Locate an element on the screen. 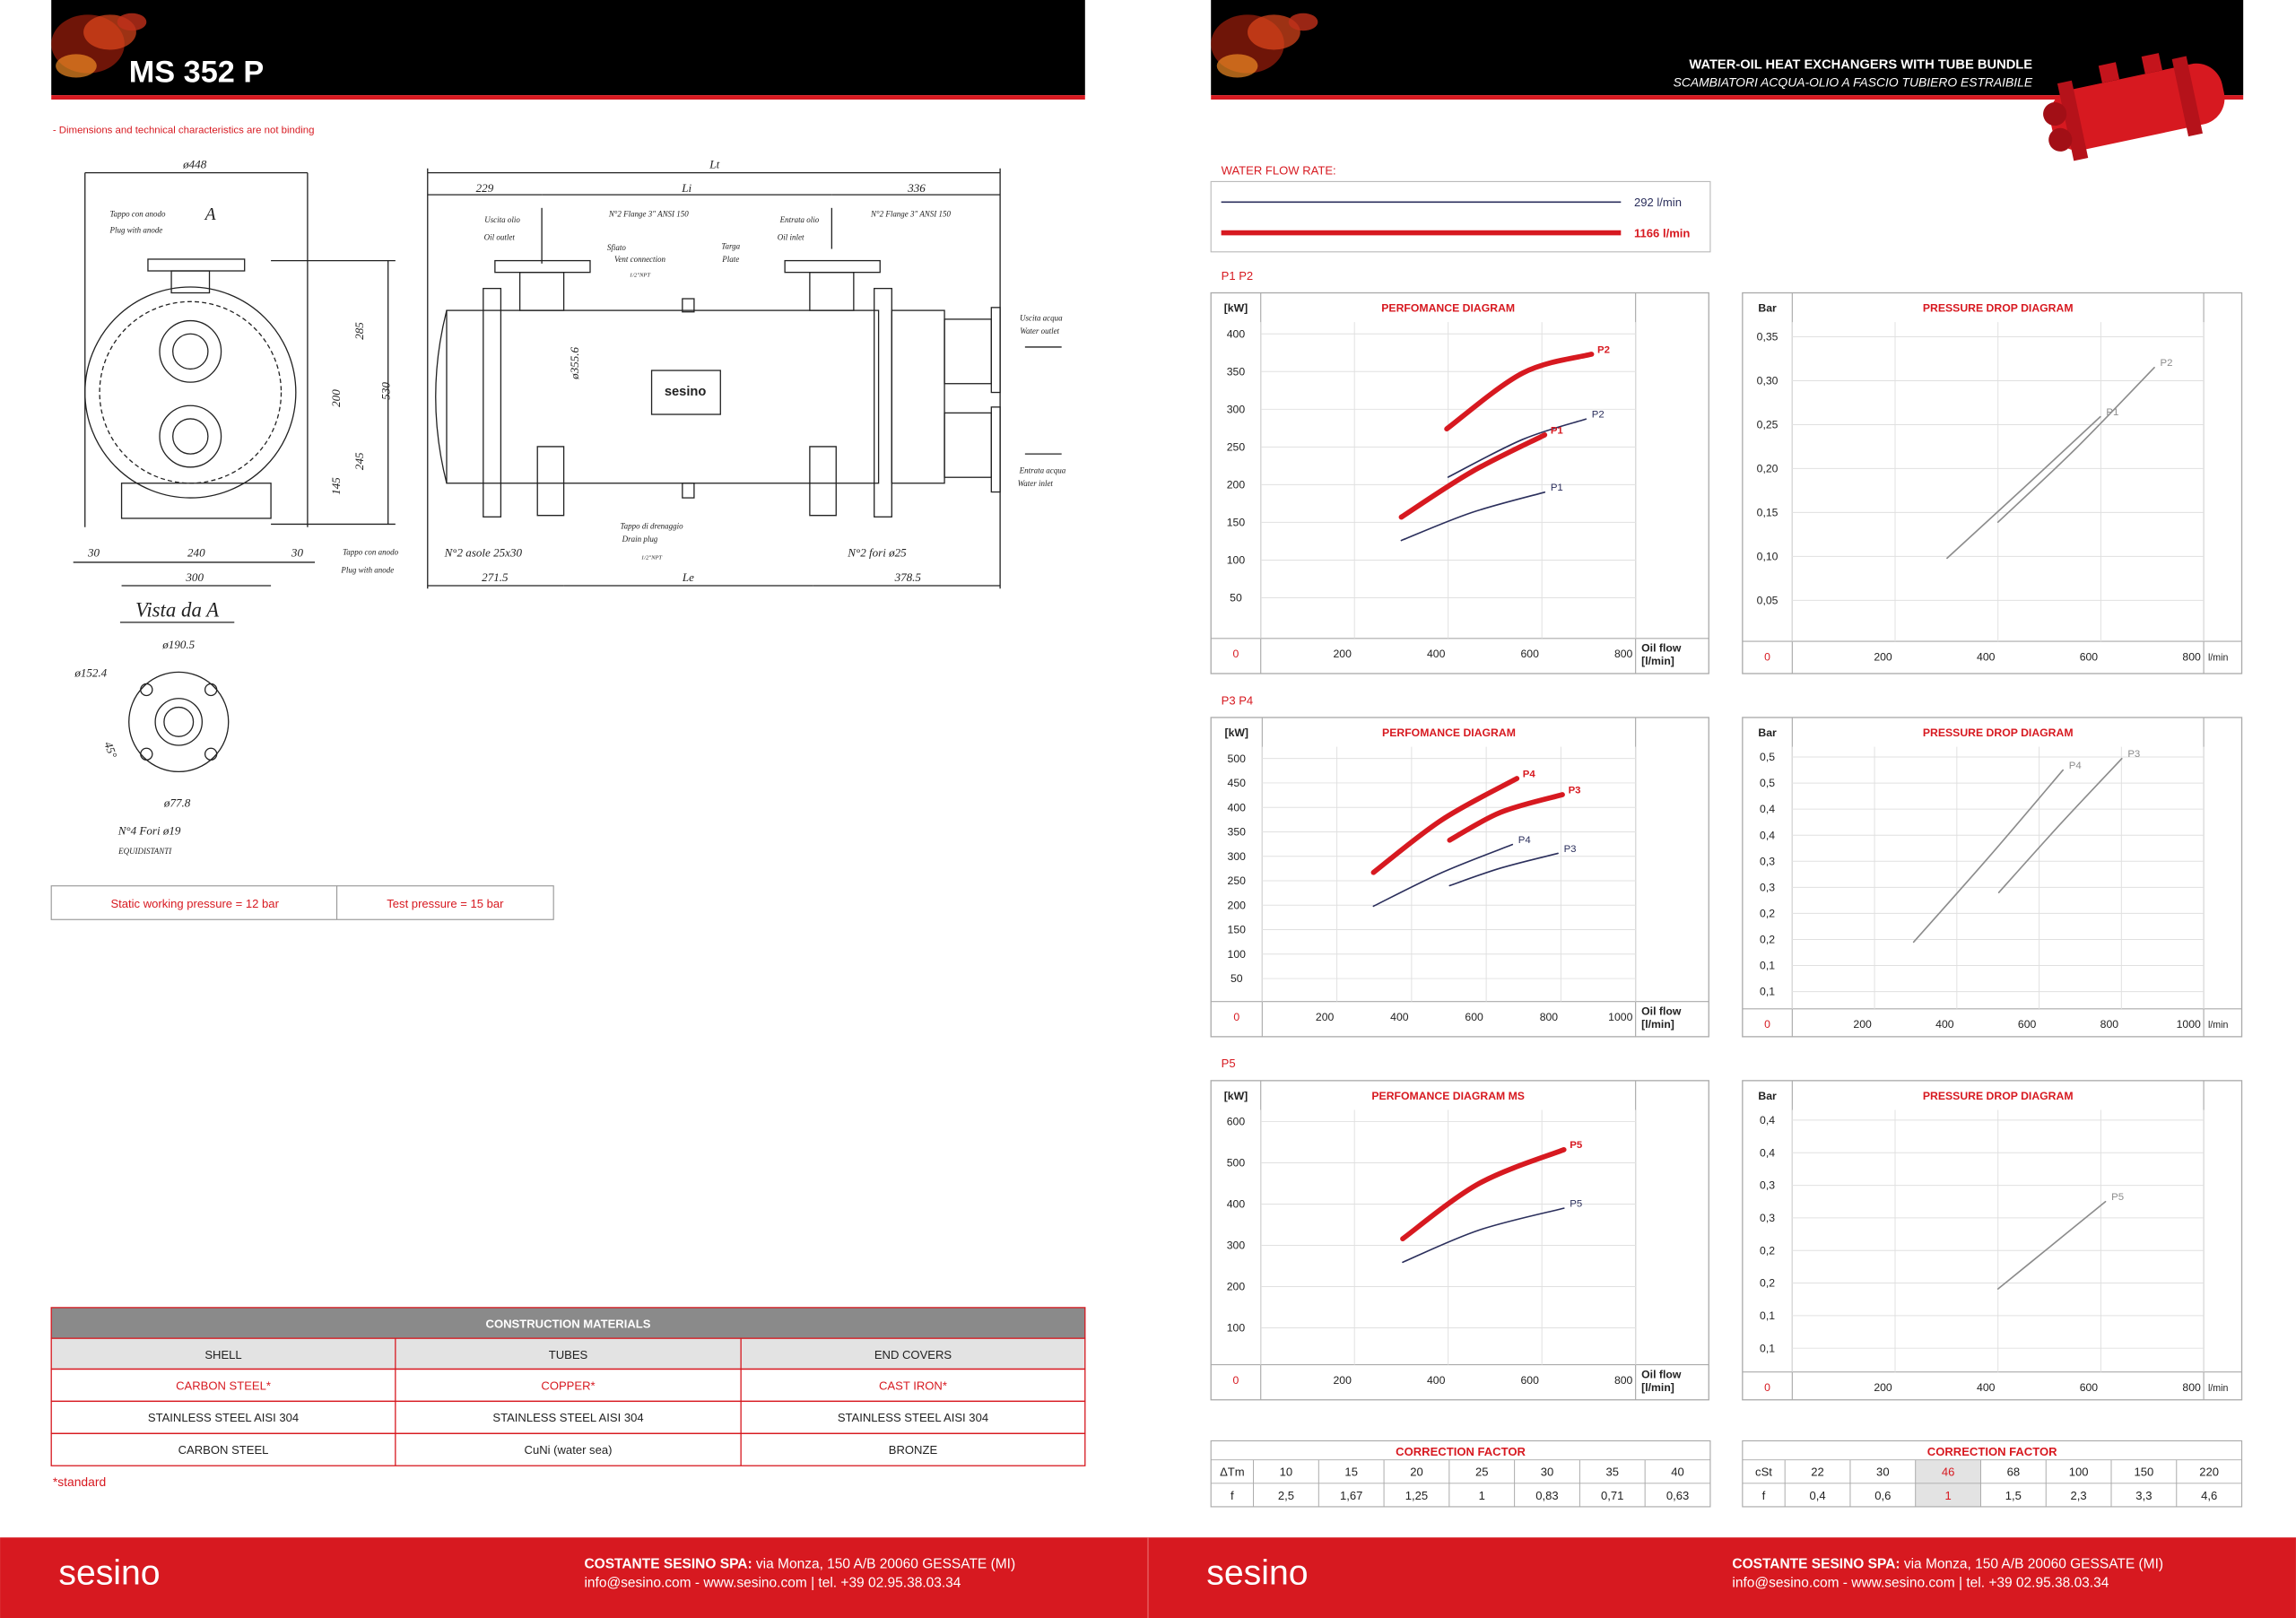 Image resolution: width=2296 pixels, height=1618 pixels. dim-label: 200 is located at coordinates (336, 398).